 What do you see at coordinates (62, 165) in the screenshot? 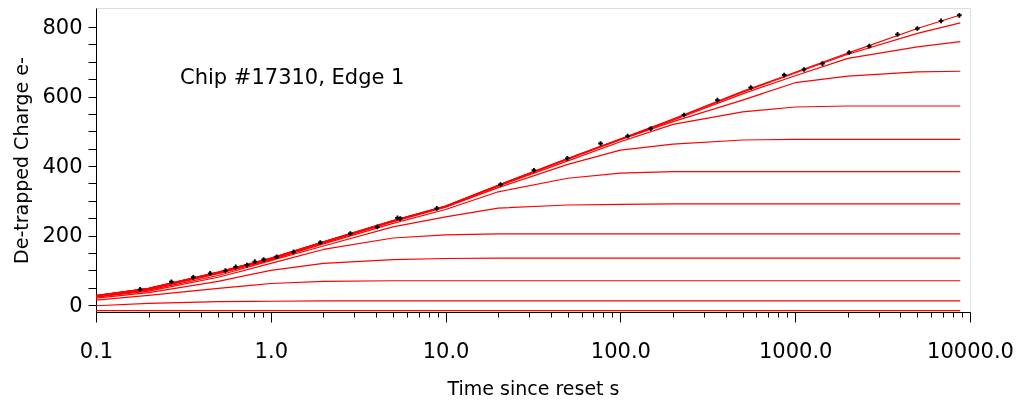
I see `y-tick-label: 400` at bounding box center [62, 165].